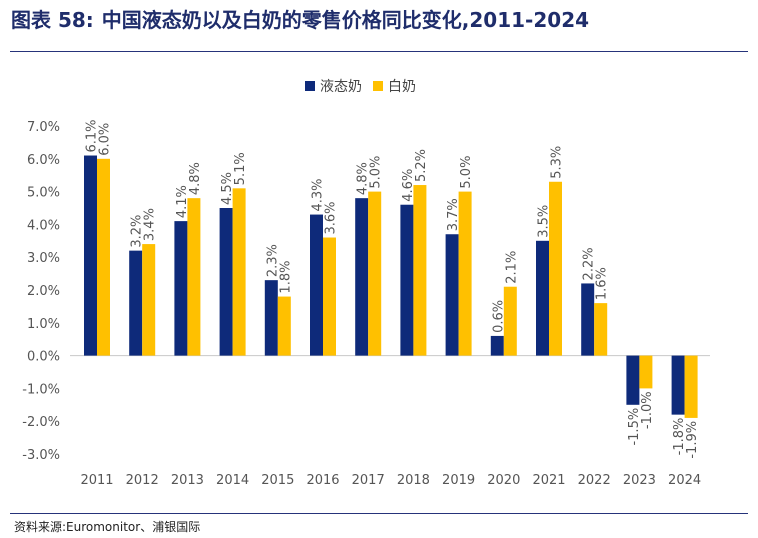  What do you see at coordinates (679, 437) in the screenshot?
I see `data-label: -1.8%` at bounding box center [679, 437].